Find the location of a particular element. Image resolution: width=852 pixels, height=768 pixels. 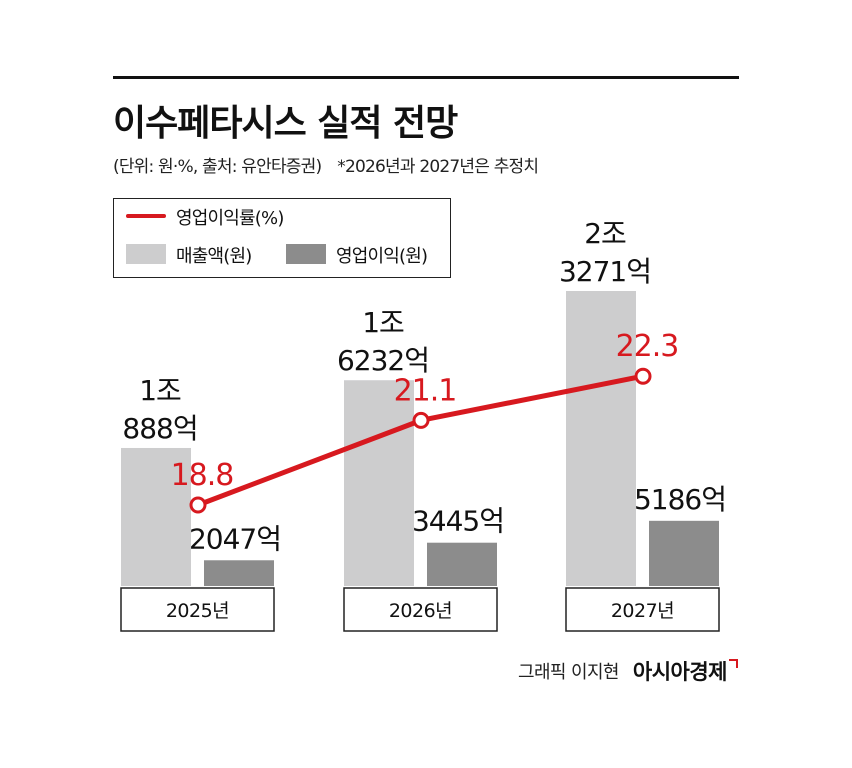

legend: 영업이익률(%) 매출액(원) 영업이익(원) is located at coordinates (282, 238).